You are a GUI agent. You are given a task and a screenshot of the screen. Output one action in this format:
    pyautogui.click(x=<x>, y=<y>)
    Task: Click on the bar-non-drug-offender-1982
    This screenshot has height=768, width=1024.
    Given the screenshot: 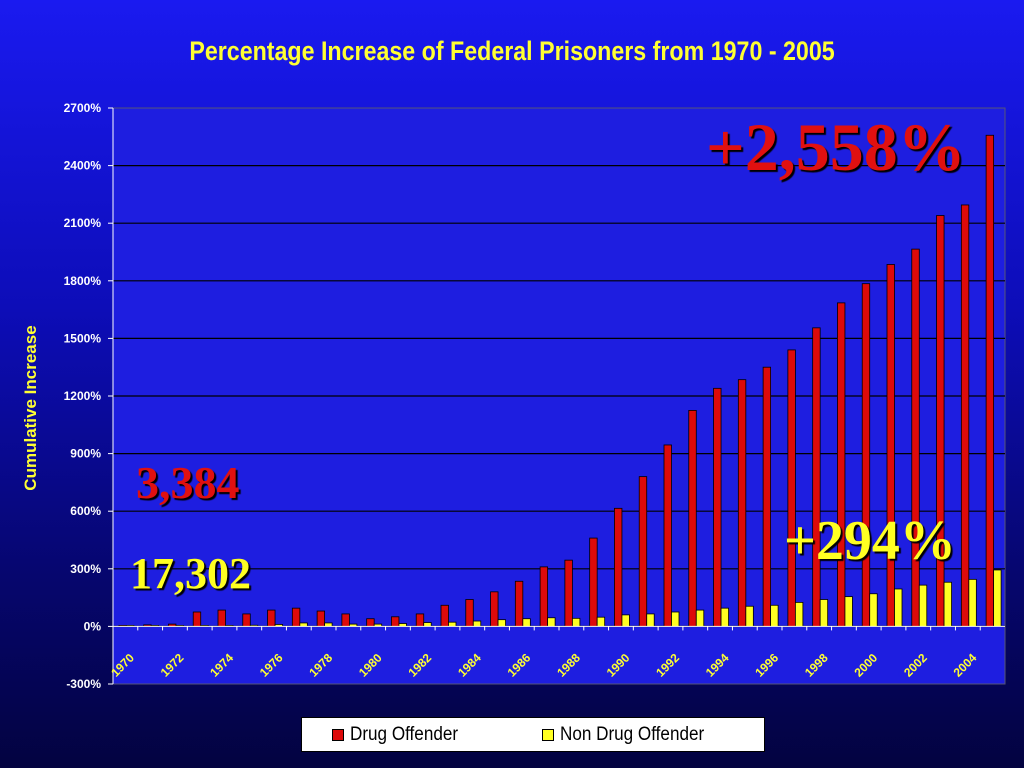 What is the action you would take?
    pyautogui.click(x=427, y=624)
    